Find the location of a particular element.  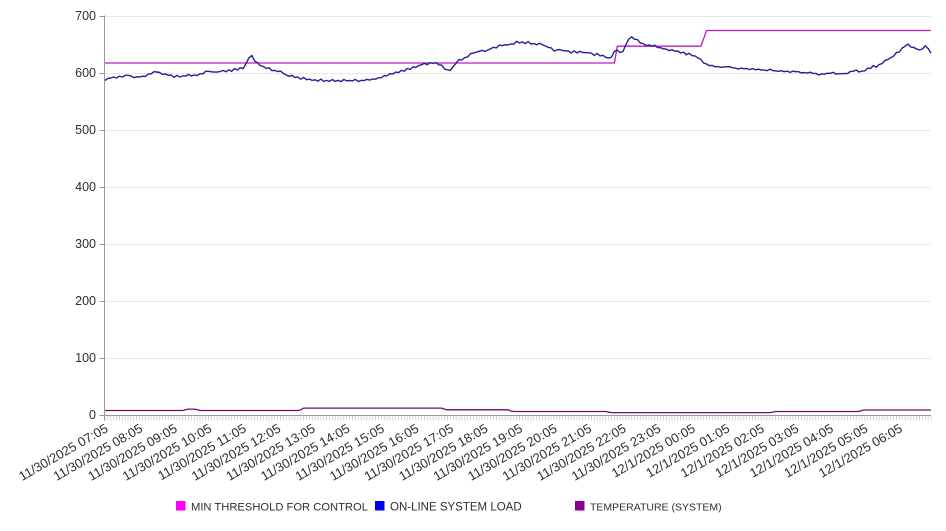

svg-text: MIN THRESHOLD FOR CONTROL is located at coordinates (279, 508).